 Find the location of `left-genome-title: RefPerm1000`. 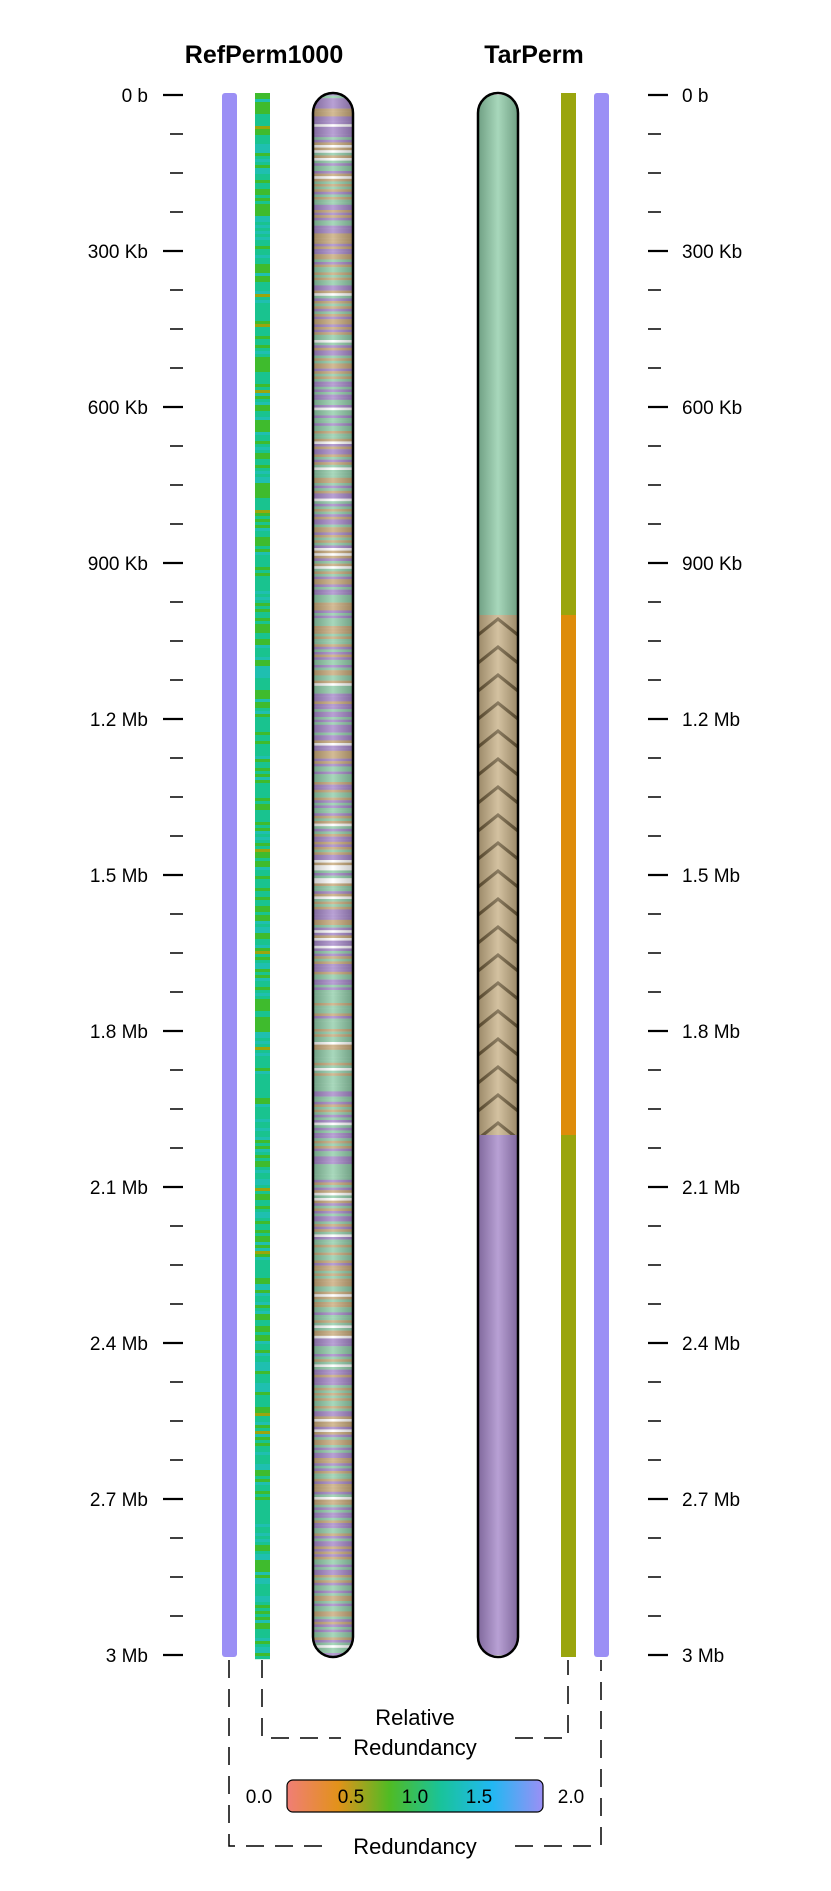

left-genome-title: RefPerm1000 is located at coordinates (264, 55).